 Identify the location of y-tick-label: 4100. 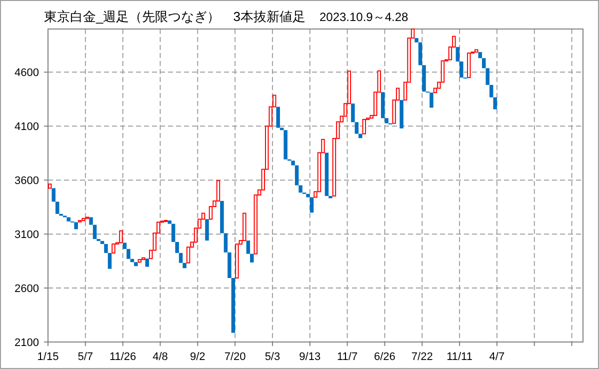
(26, 127).